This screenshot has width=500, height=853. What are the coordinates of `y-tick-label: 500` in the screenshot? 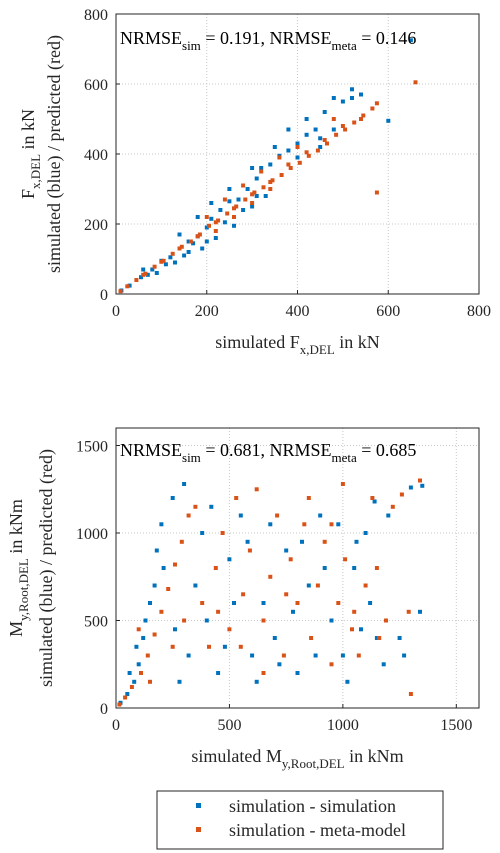 It's located at (96, 622).